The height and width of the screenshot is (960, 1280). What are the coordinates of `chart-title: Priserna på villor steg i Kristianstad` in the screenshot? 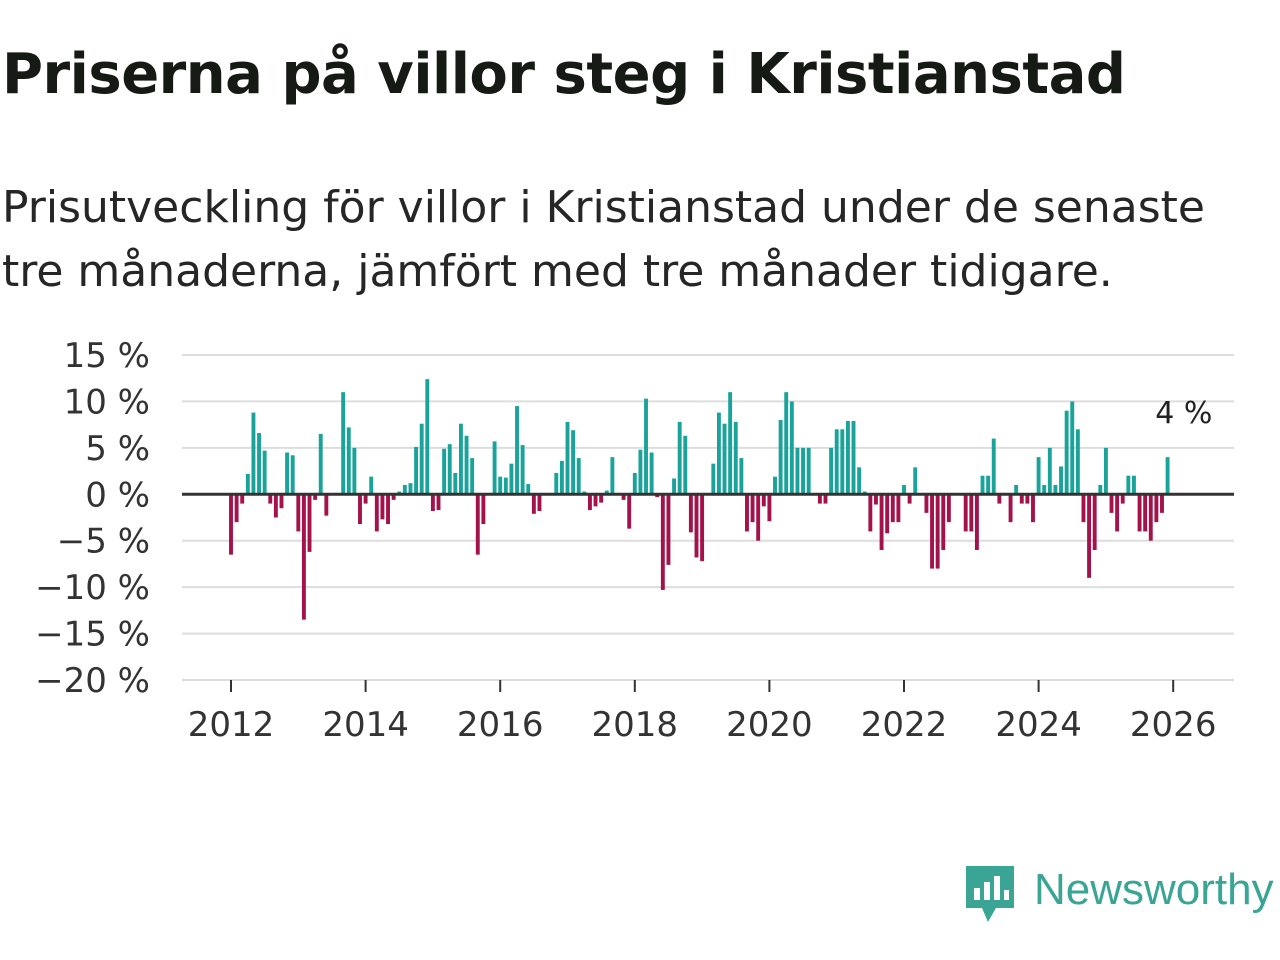 It's located at (564, 74).